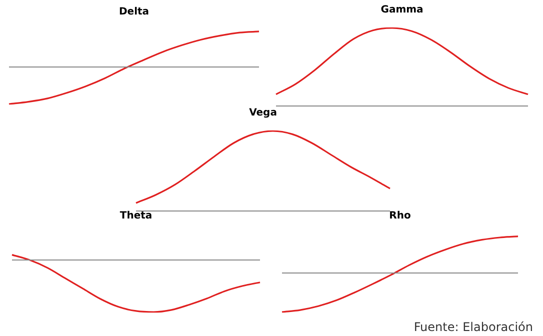 The image size is (543, 336). I want to click on source-note: Fuente: Elaboración, so click(473, 327).